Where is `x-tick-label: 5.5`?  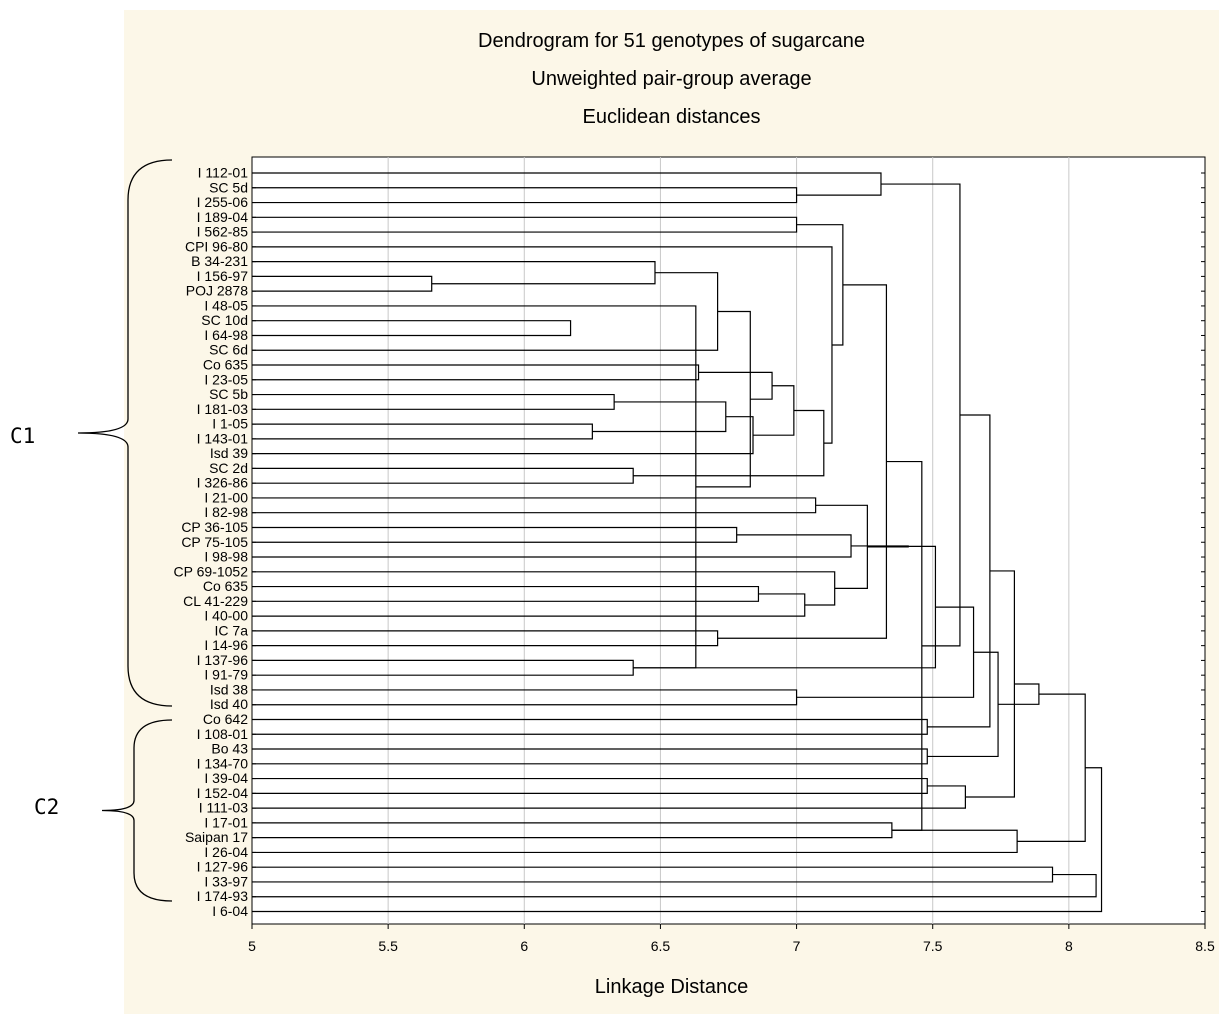 x-tick-label: 5.5 is located at coordinates (388, 946).